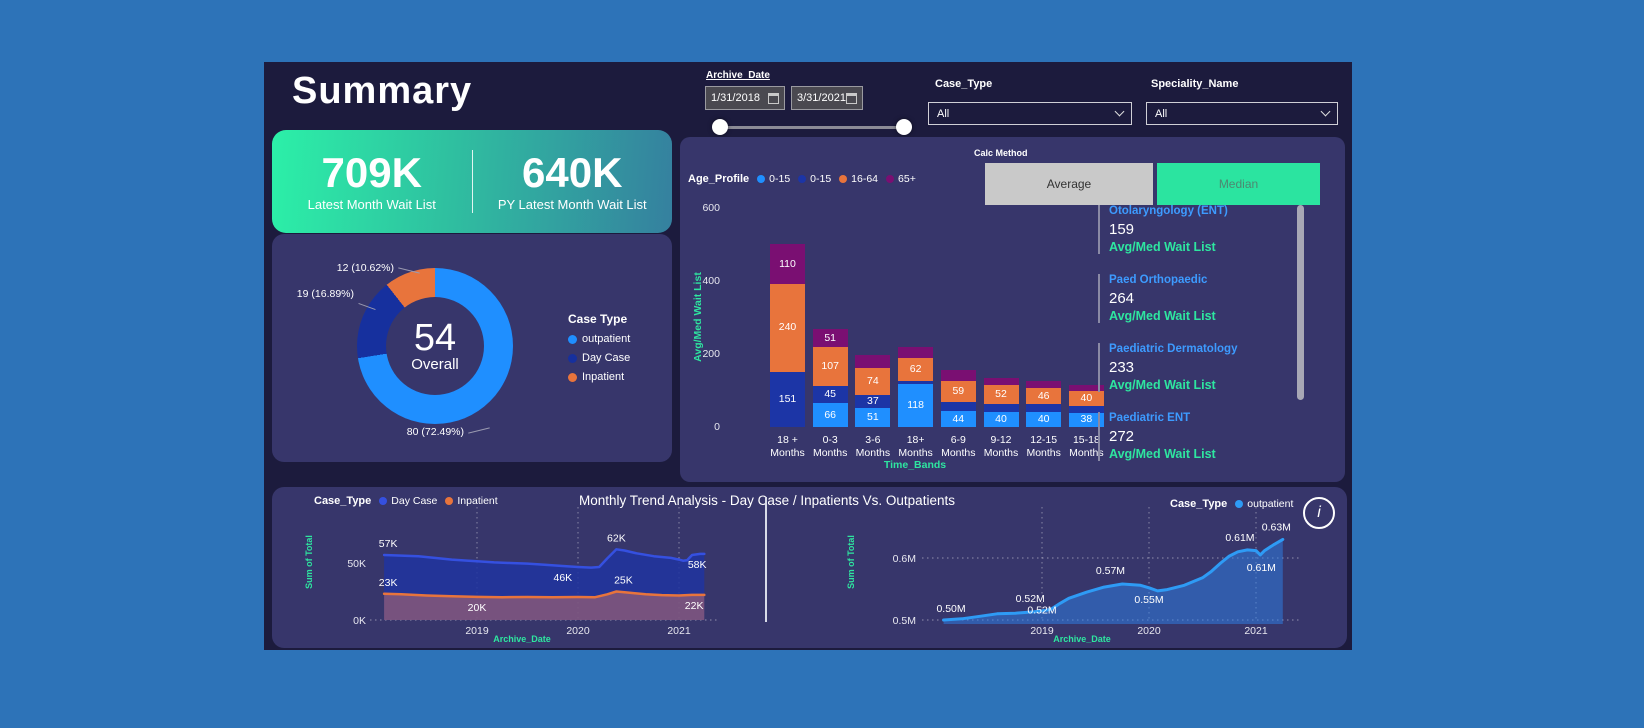 This screenshot has height=728, width=1644. What do you see at coordinates (821, 98) in the screenshot?
I see `end-date-value: 3/31/2021` at bounding box center [821, 98].